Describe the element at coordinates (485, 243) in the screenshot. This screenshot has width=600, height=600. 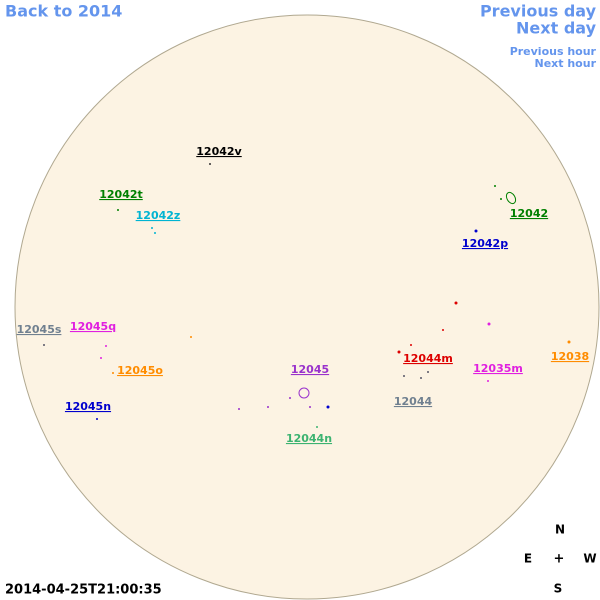
I see `region-label: 12042p` at that location.